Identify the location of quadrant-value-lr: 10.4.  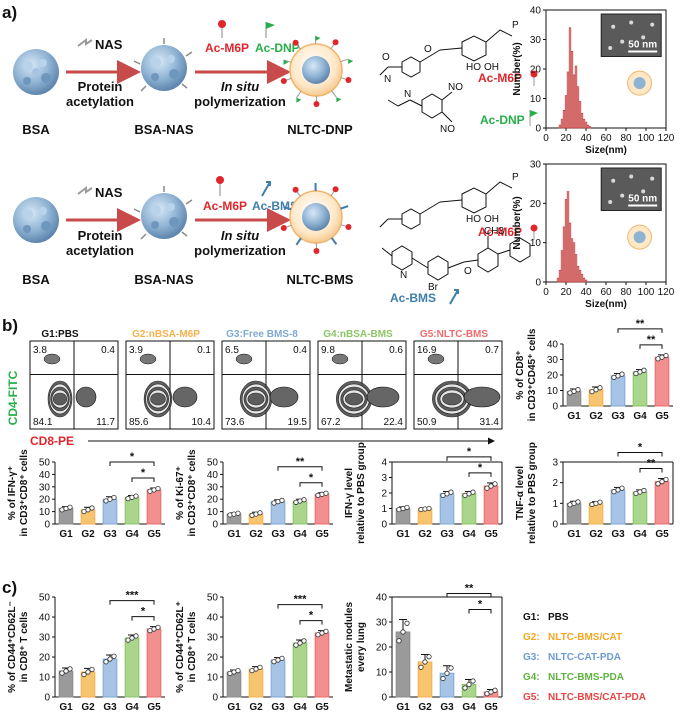
(202, 422).